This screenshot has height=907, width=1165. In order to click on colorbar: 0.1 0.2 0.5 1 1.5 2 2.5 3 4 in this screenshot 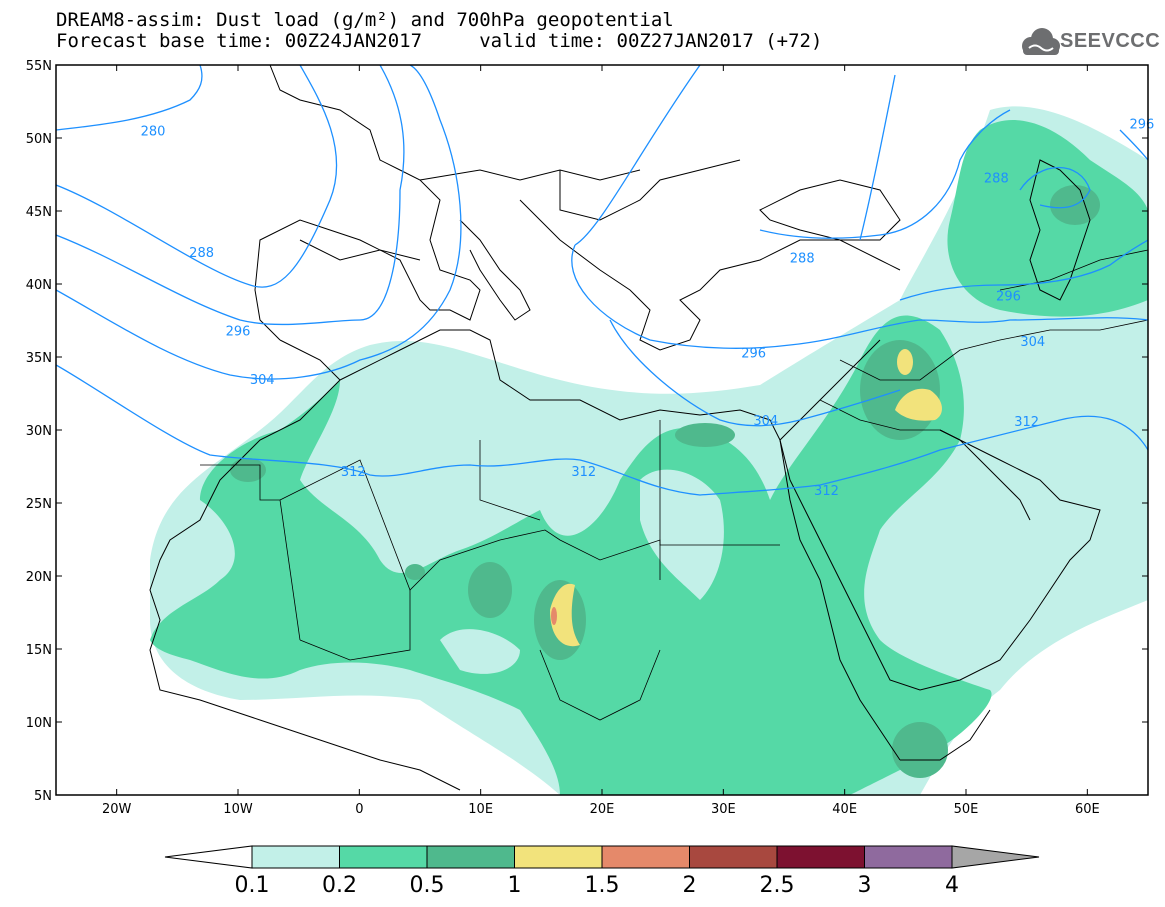, I will do `click(602, 871)`.